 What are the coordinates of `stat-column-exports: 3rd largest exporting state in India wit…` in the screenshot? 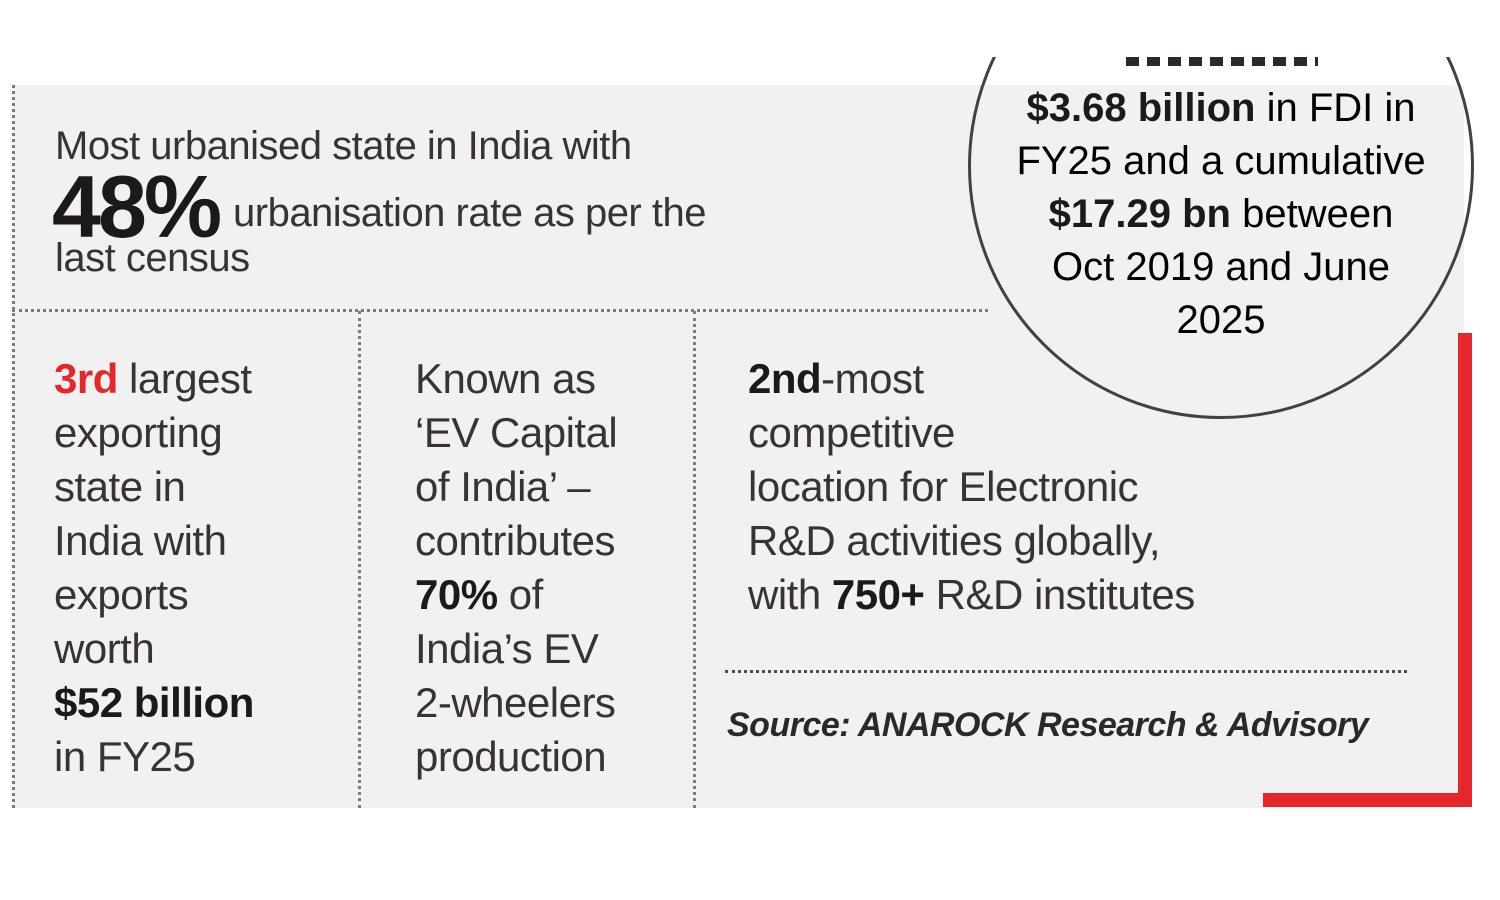 It's located at (154, 567).